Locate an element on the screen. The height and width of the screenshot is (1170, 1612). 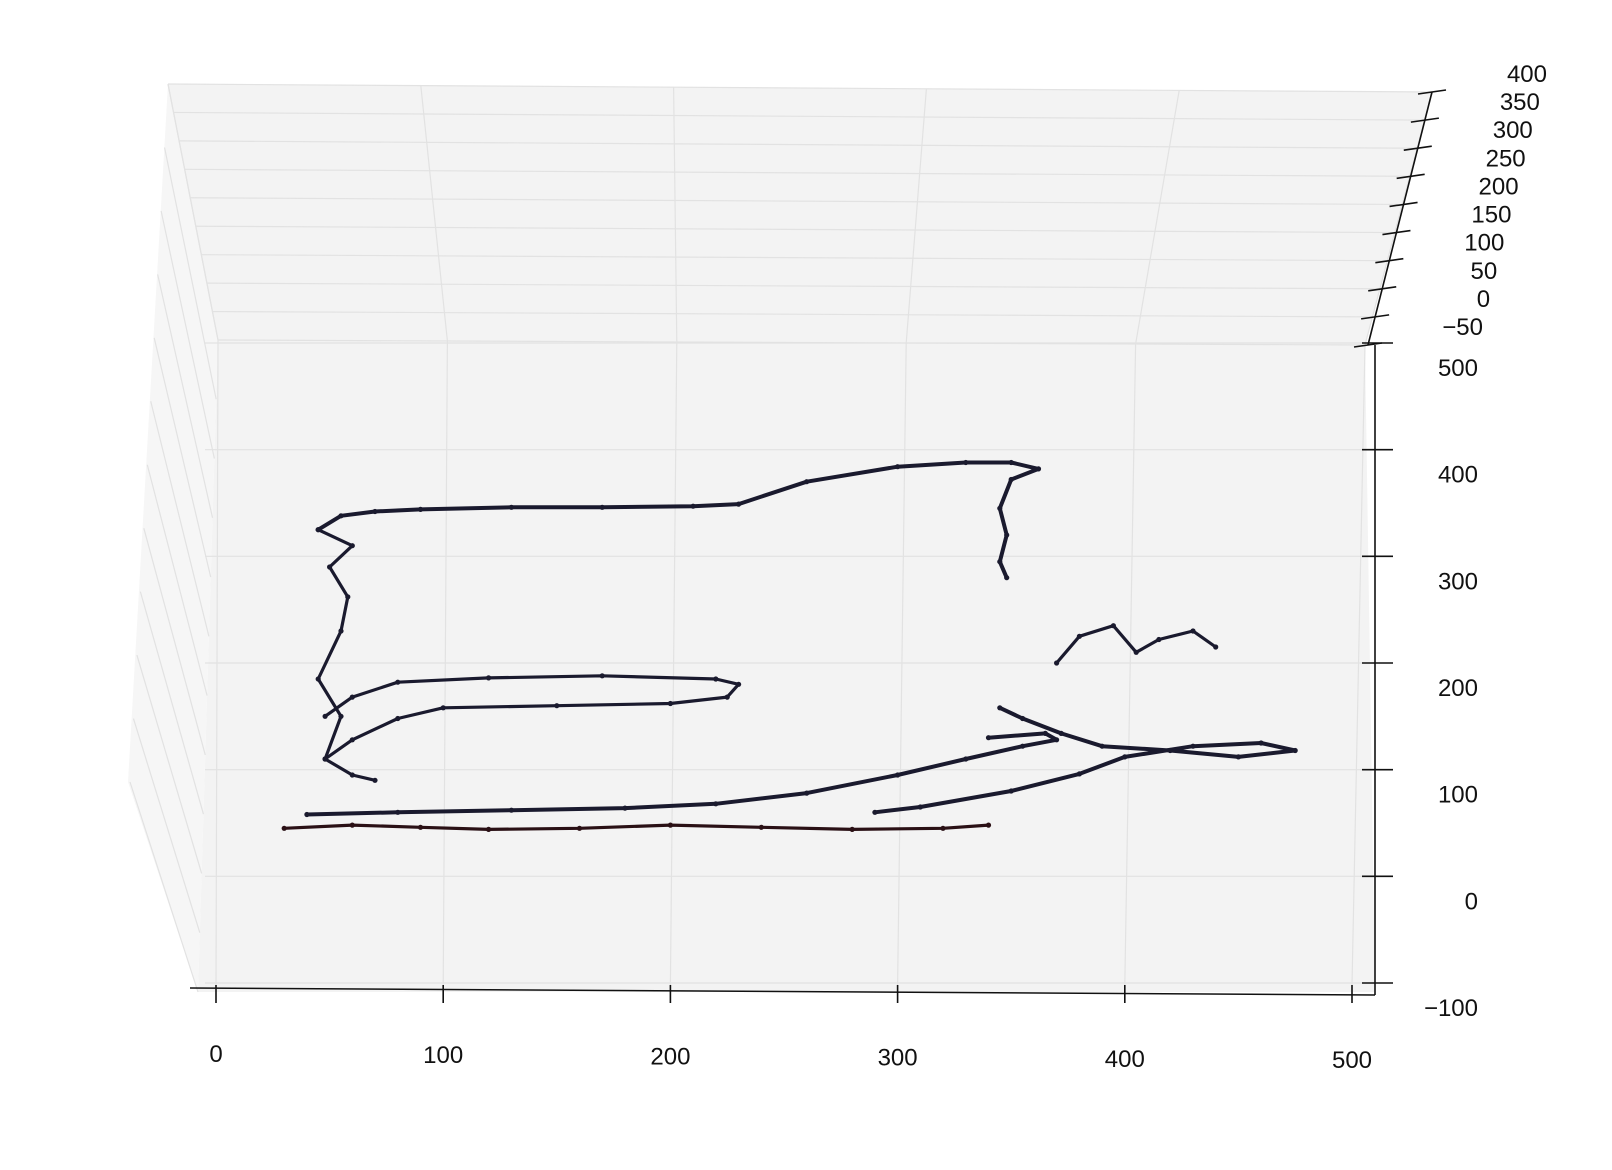
y-tick-label: 100 is located at coordinates (1458, 795).